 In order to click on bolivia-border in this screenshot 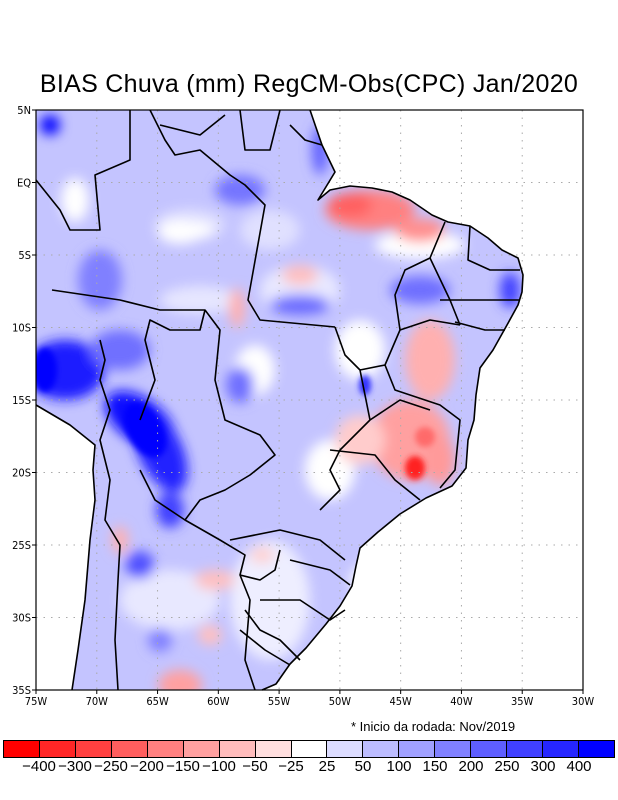, I will do `click(172, 365)`.